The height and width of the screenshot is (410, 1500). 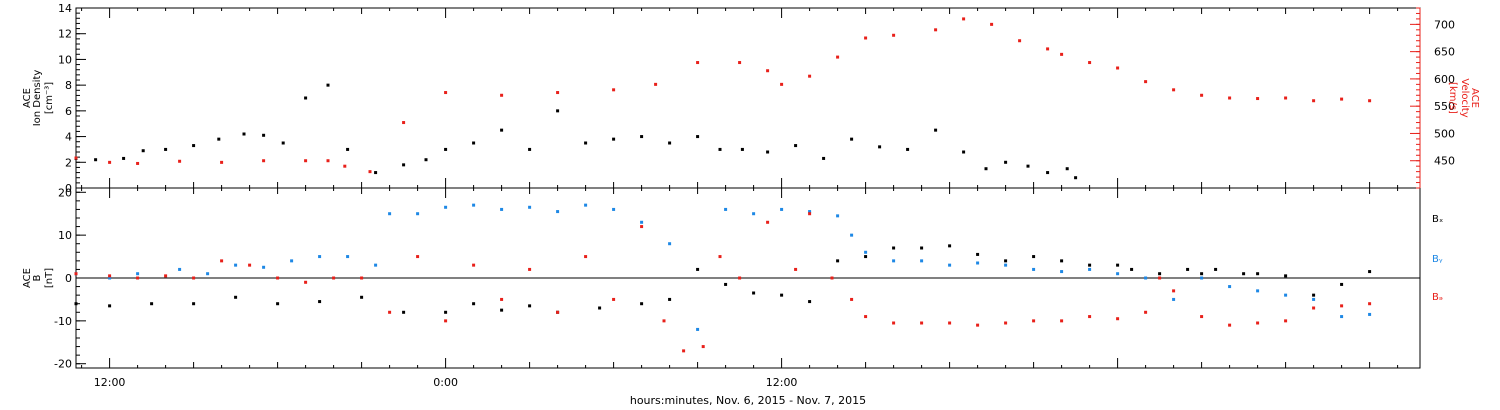 What do you see at coordinates (445, 382) in the screenshot?
I see `x-tick-label: 0:00` at bounding box center [445, 382].